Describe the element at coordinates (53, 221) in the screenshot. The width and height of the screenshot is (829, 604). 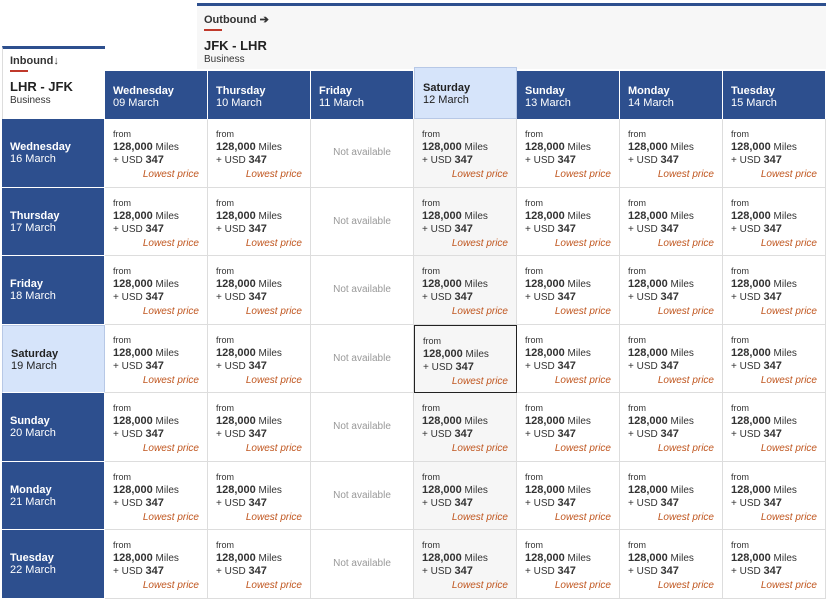
I see `row-header: Thursday 17 March` at that location.